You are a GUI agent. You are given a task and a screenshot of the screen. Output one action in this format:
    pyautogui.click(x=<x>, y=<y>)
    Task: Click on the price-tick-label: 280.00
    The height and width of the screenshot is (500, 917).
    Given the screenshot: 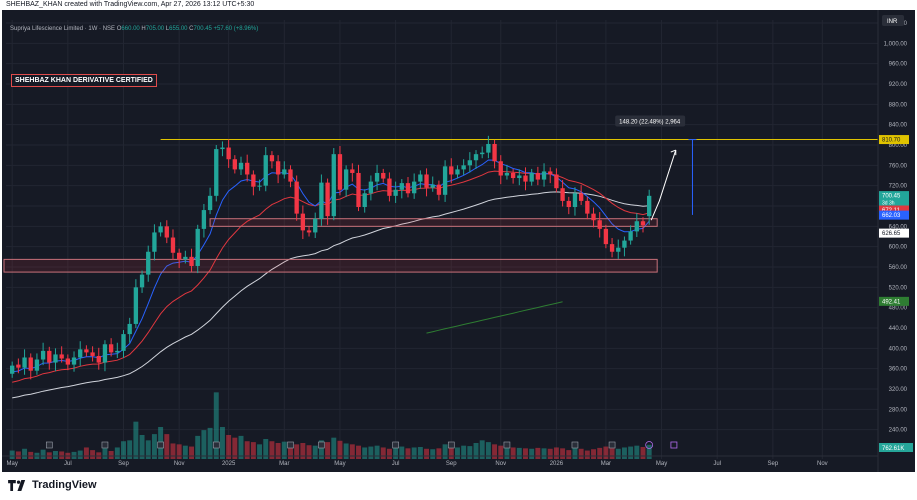 What is the action you would take?
    pyautogui.click(x=898, y=410)
    